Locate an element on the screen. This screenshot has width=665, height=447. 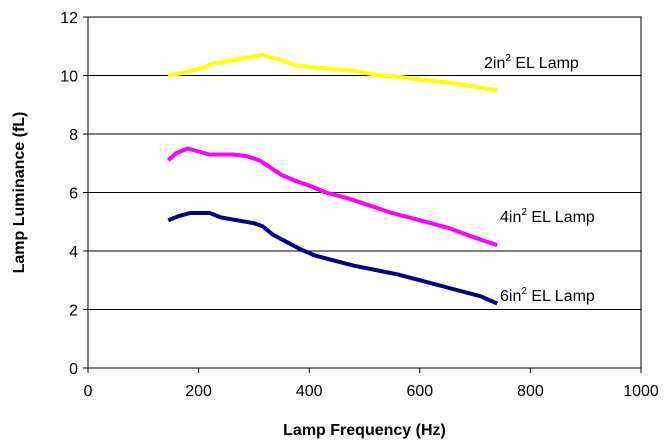
y-tick-label: 8 is located at coordinates (73, 135).